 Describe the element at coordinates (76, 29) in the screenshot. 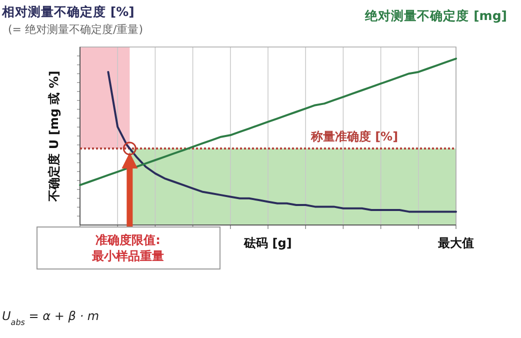

I see `text: (= 绝对测量不确定度/重量)` at that location.